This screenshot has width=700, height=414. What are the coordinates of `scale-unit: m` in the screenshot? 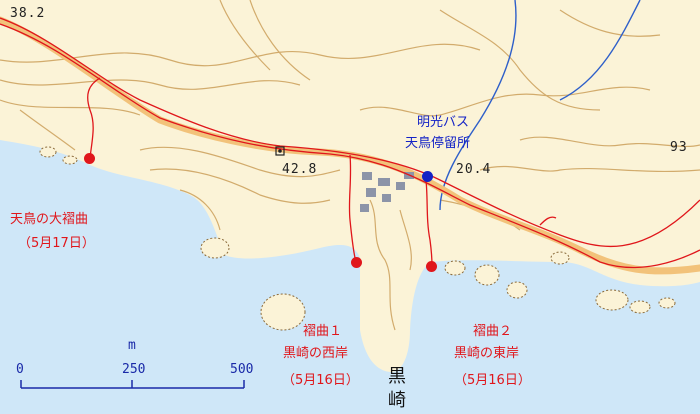 It's located at (132, 345).